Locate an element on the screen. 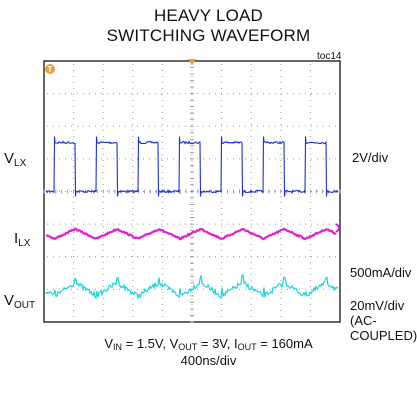 The image size is (417, 402). trigger-marker: T is located at coordinates (50, 69).